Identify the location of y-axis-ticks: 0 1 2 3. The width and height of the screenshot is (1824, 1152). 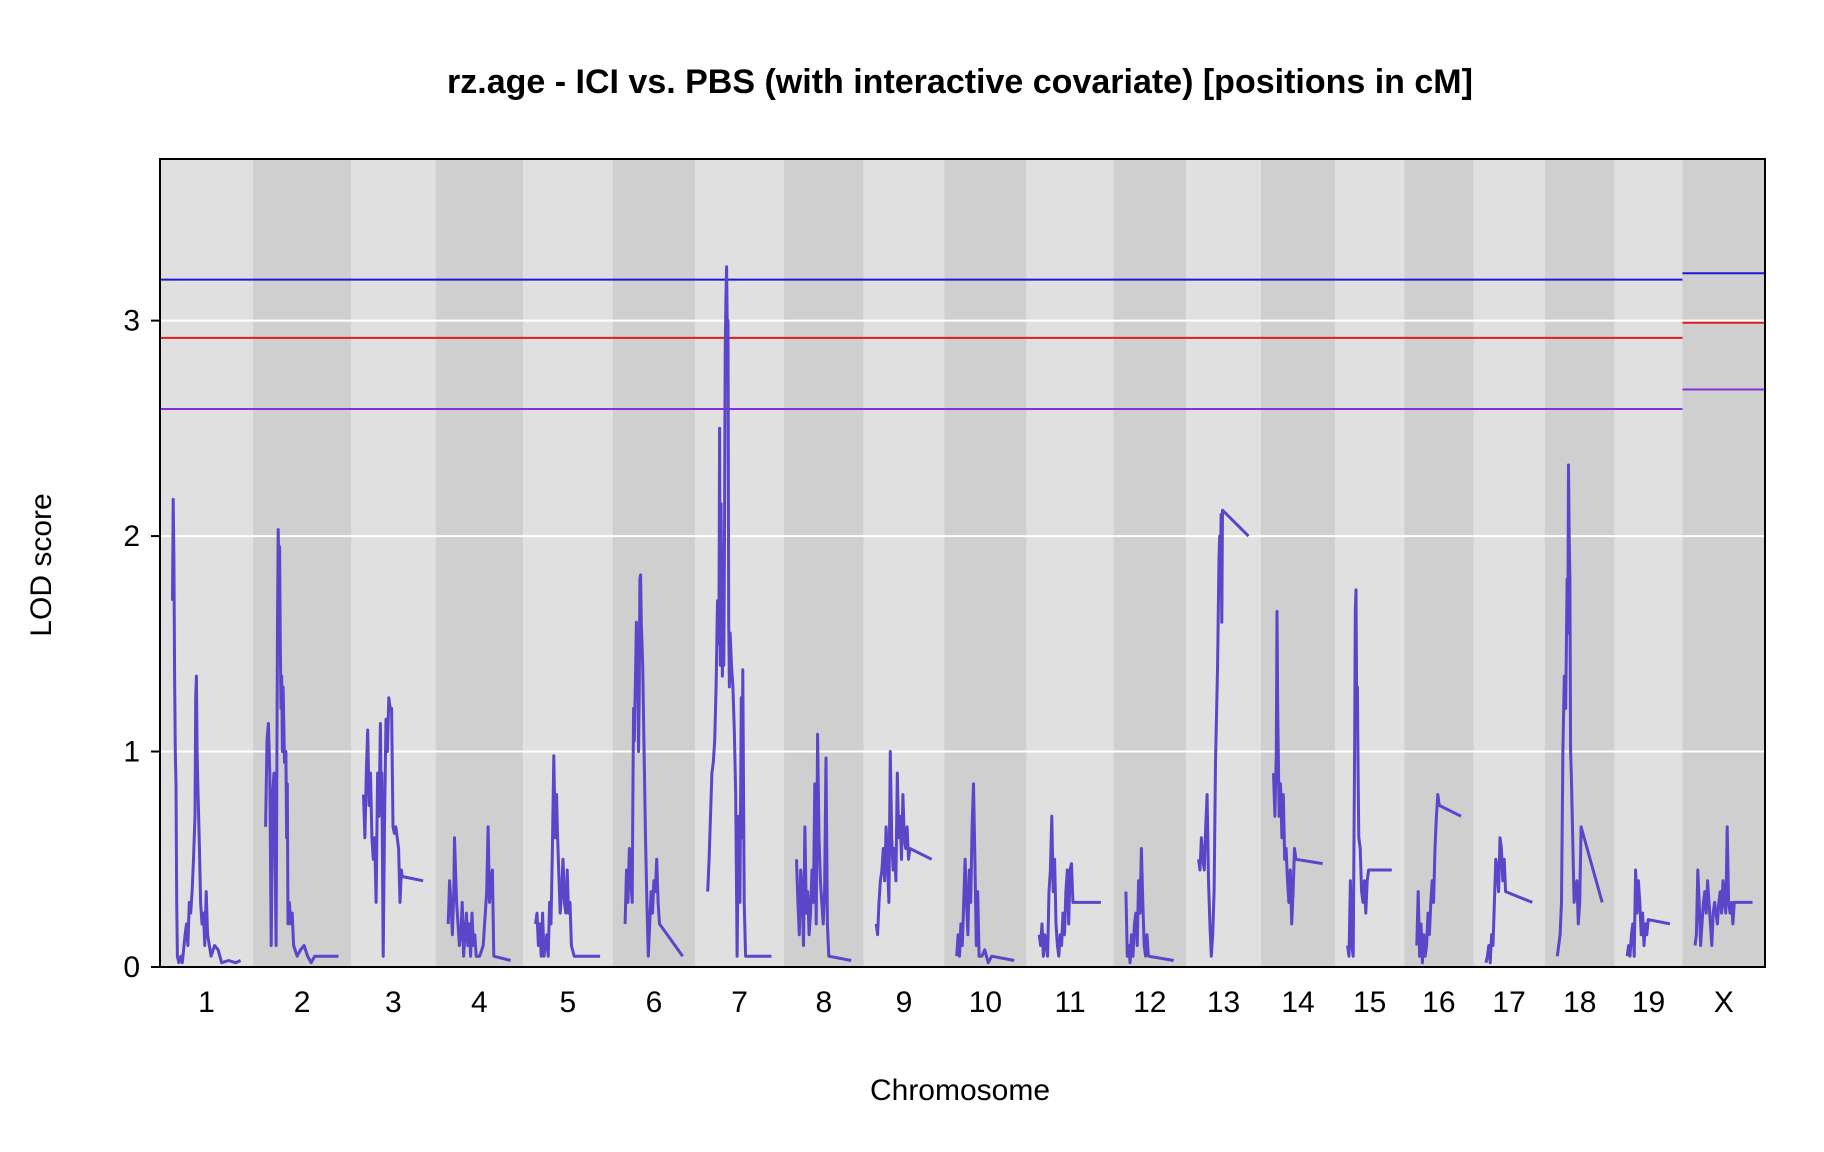
(141, 644).